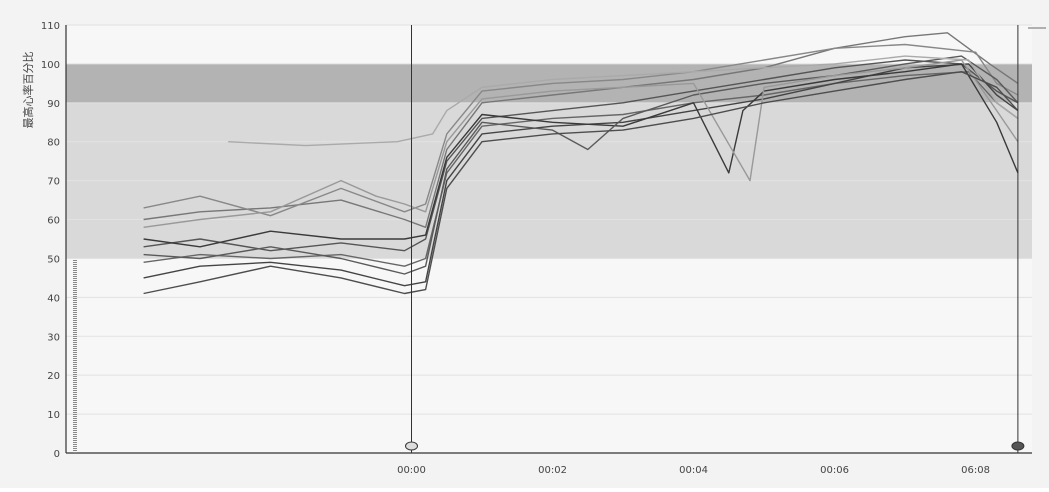 The image size is (1049, 492). I want to click on x-tick-label: 00:04, so click(693, 470).